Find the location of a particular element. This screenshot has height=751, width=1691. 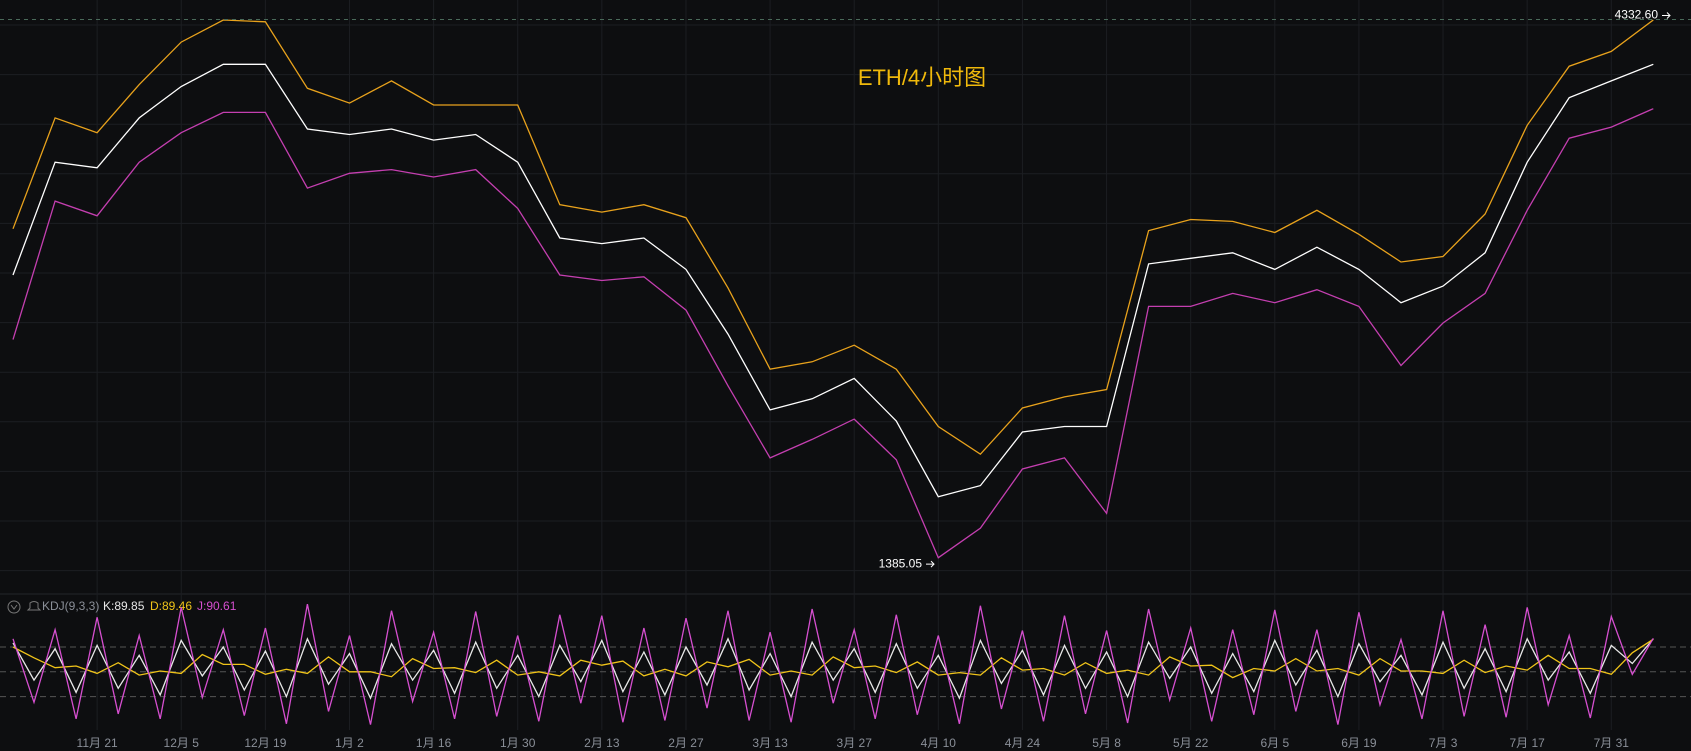

x-tick-label: 4月 10 is located at coordinates (939, 743).